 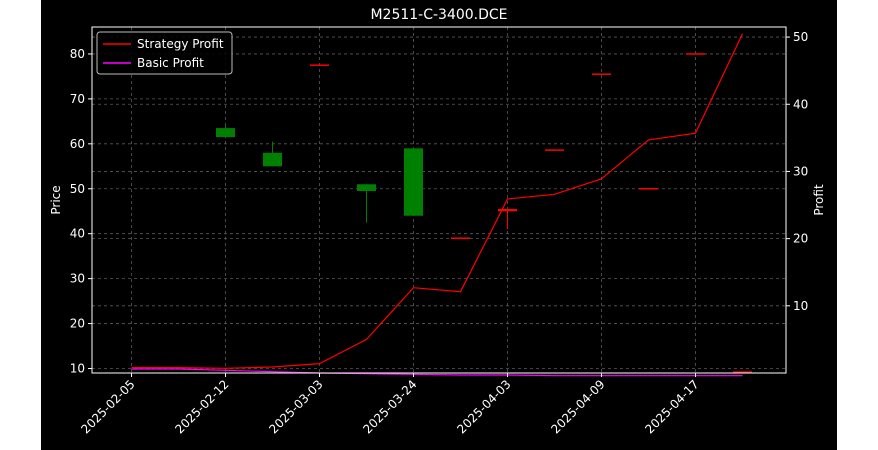 What do you see at coordinates (77, 144) in the screenshot?
I see `left-tick-label-60: 60` at bounding box center [77, 144].